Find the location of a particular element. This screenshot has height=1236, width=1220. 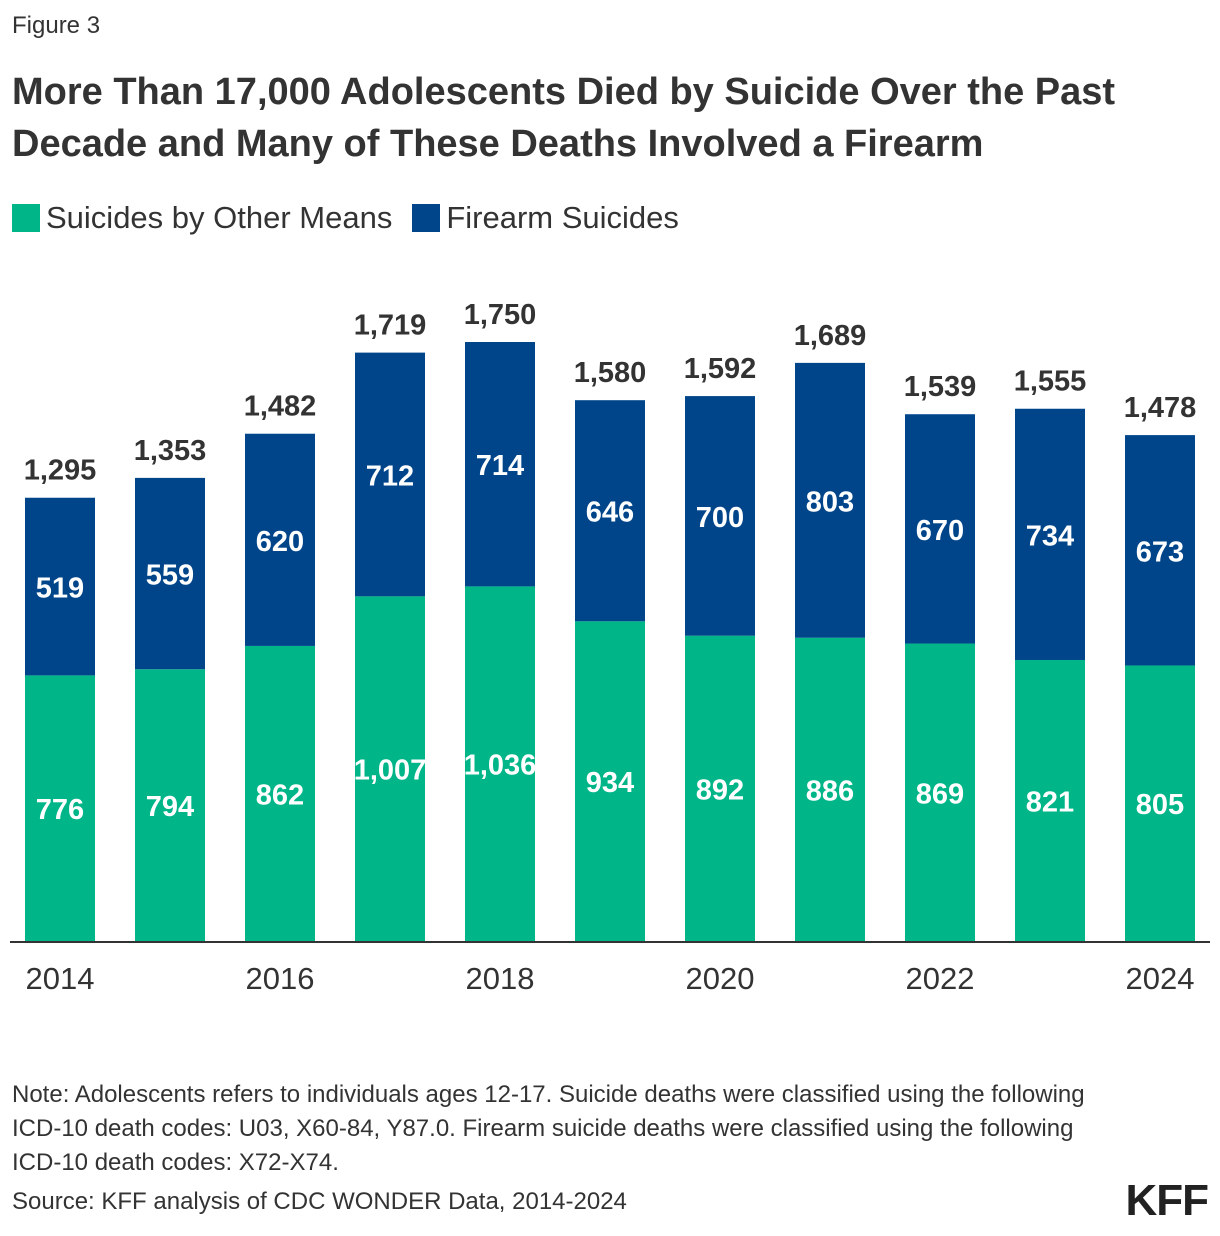

data-label-other-means-2018: 1,036 is located at coordinates (500, 766).